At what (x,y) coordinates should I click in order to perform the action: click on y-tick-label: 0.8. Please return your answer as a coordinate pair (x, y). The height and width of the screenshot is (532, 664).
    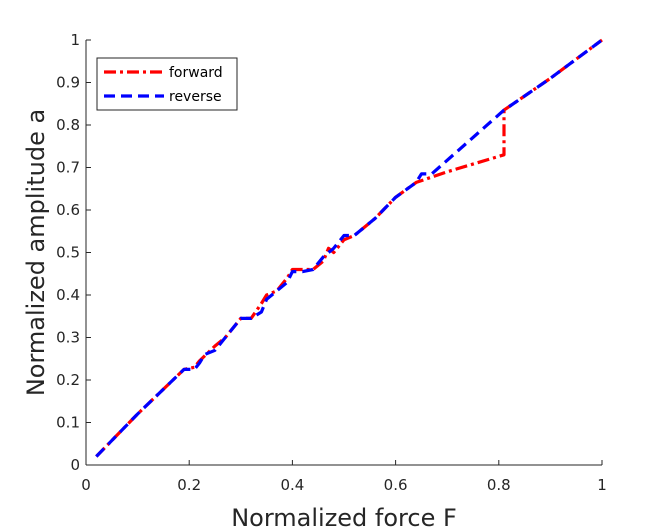
    Looking at the image, I should click on (68, 125).